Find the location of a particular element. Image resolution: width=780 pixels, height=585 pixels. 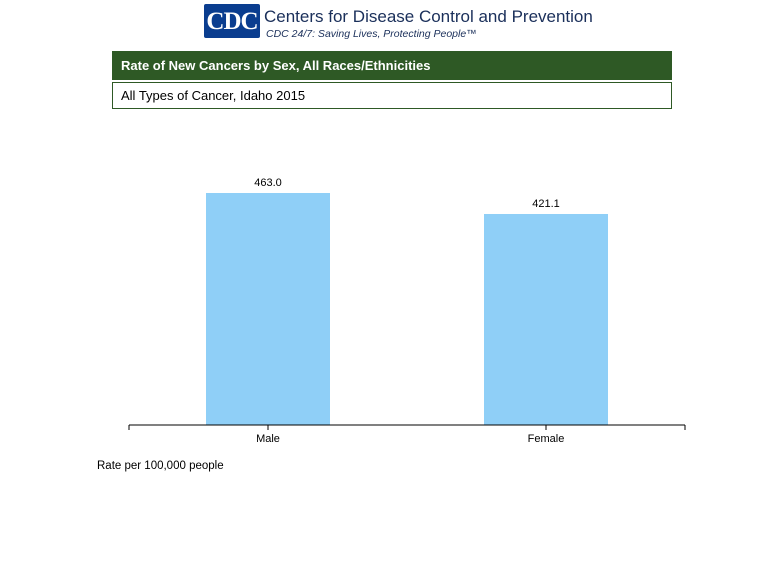

x-tick-label-female: Female is located at coordinates (546, 439).